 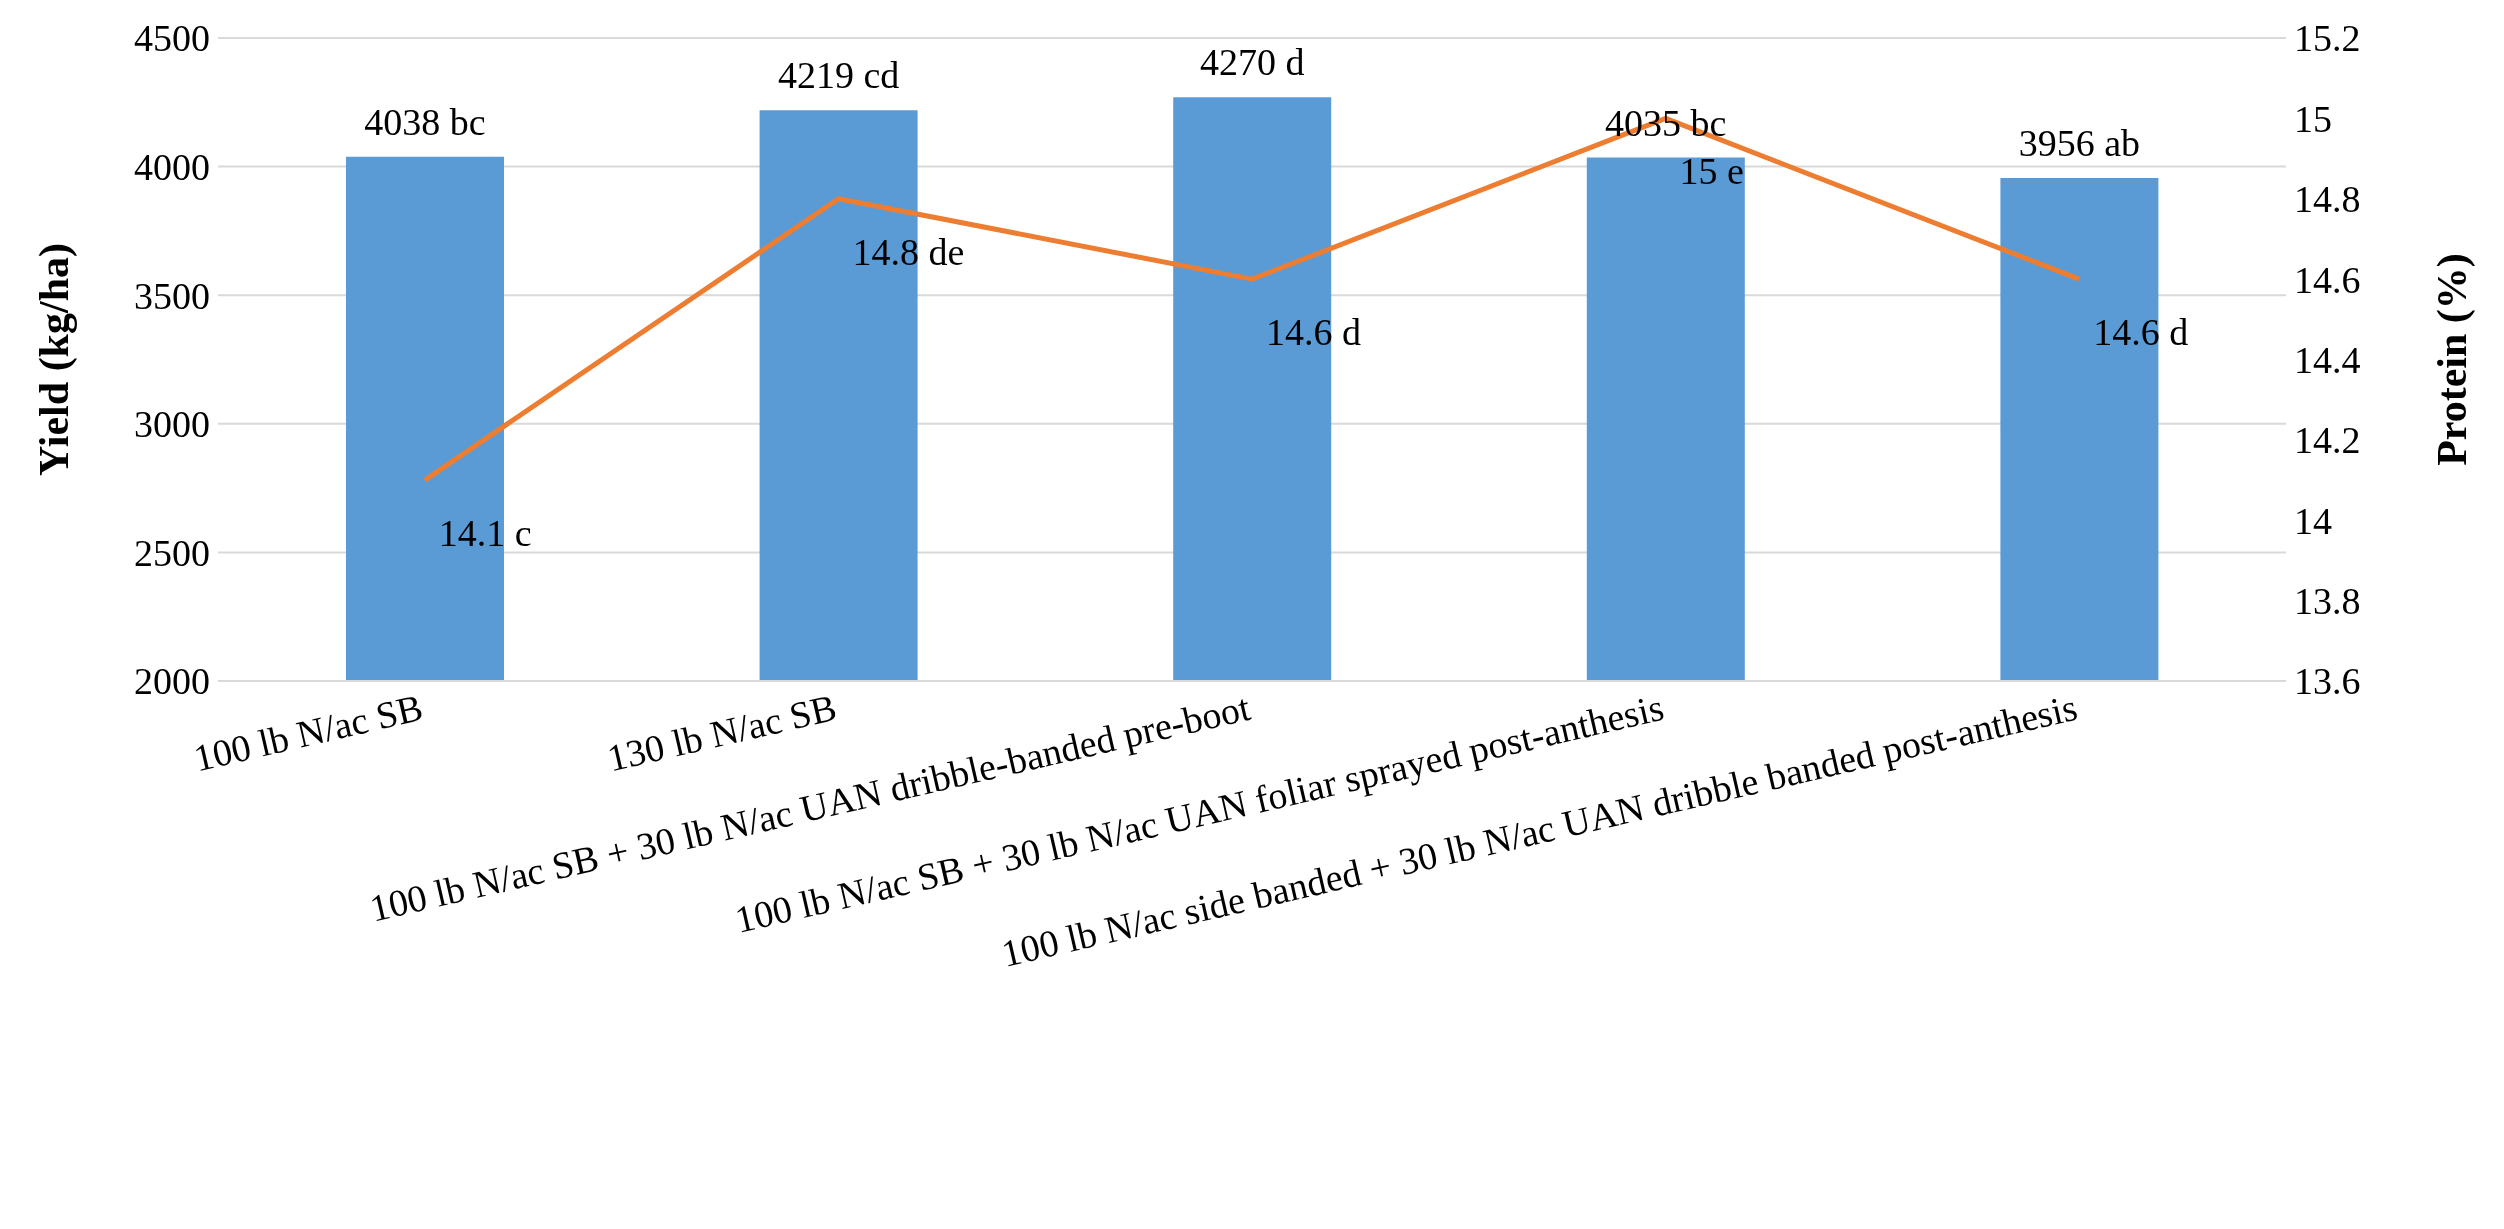 What do you see at coordinates (172, 552) in the screenshot?
I see `y-tick-label: 2500` at bounding box center [172, 552].